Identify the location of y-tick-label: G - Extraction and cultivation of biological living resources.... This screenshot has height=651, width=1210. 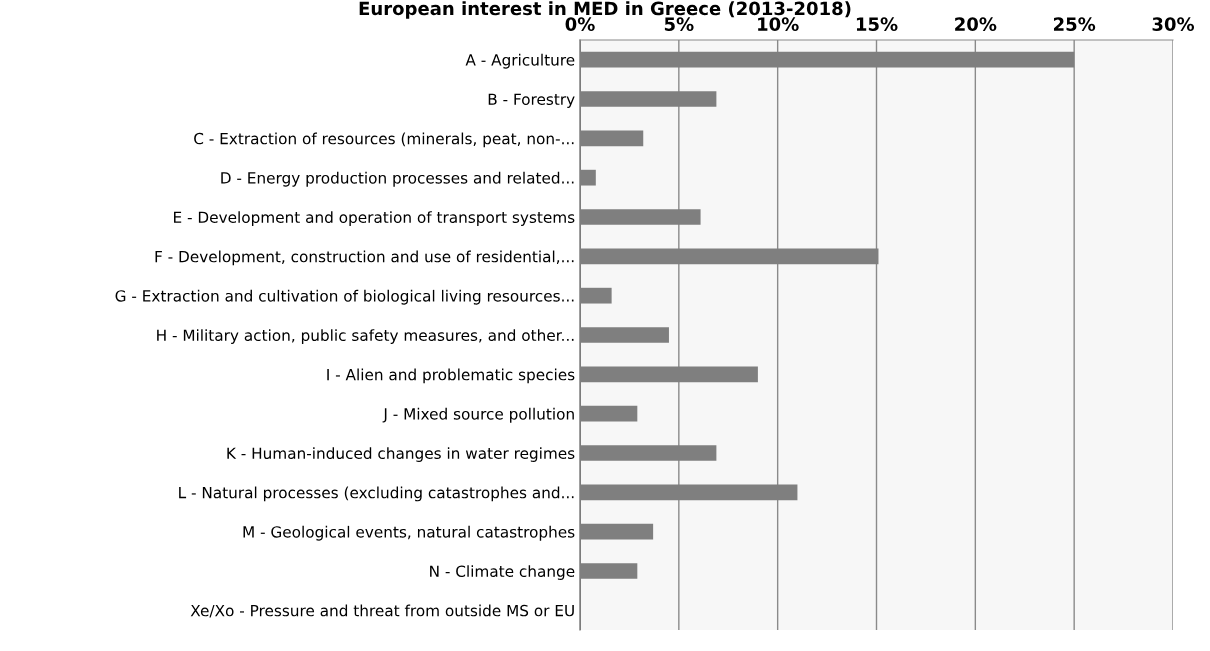
(344, 297).